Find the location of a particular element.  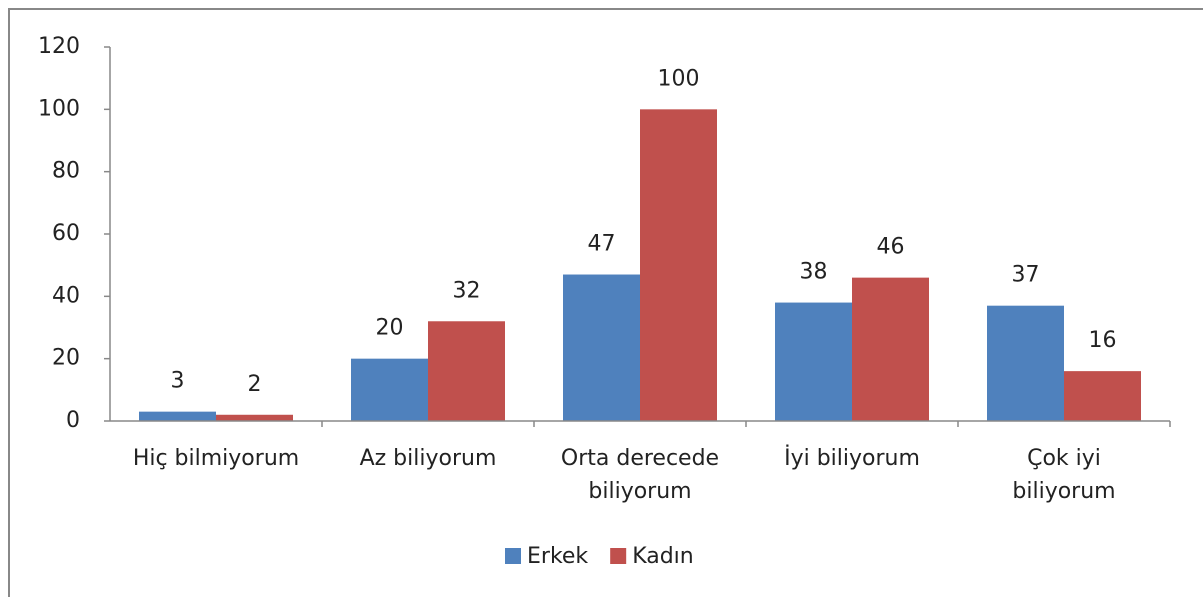

x-tick-label: Çok iyi biliyorum is located at coordinates (1064, 475).